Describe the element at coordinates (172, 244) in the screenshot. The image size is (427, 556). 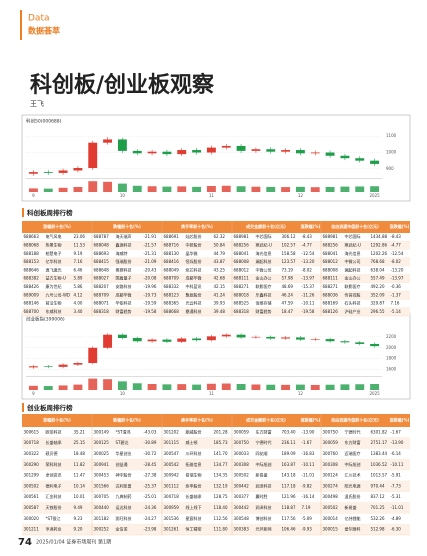
I see `table-cell: 688716` at that location.